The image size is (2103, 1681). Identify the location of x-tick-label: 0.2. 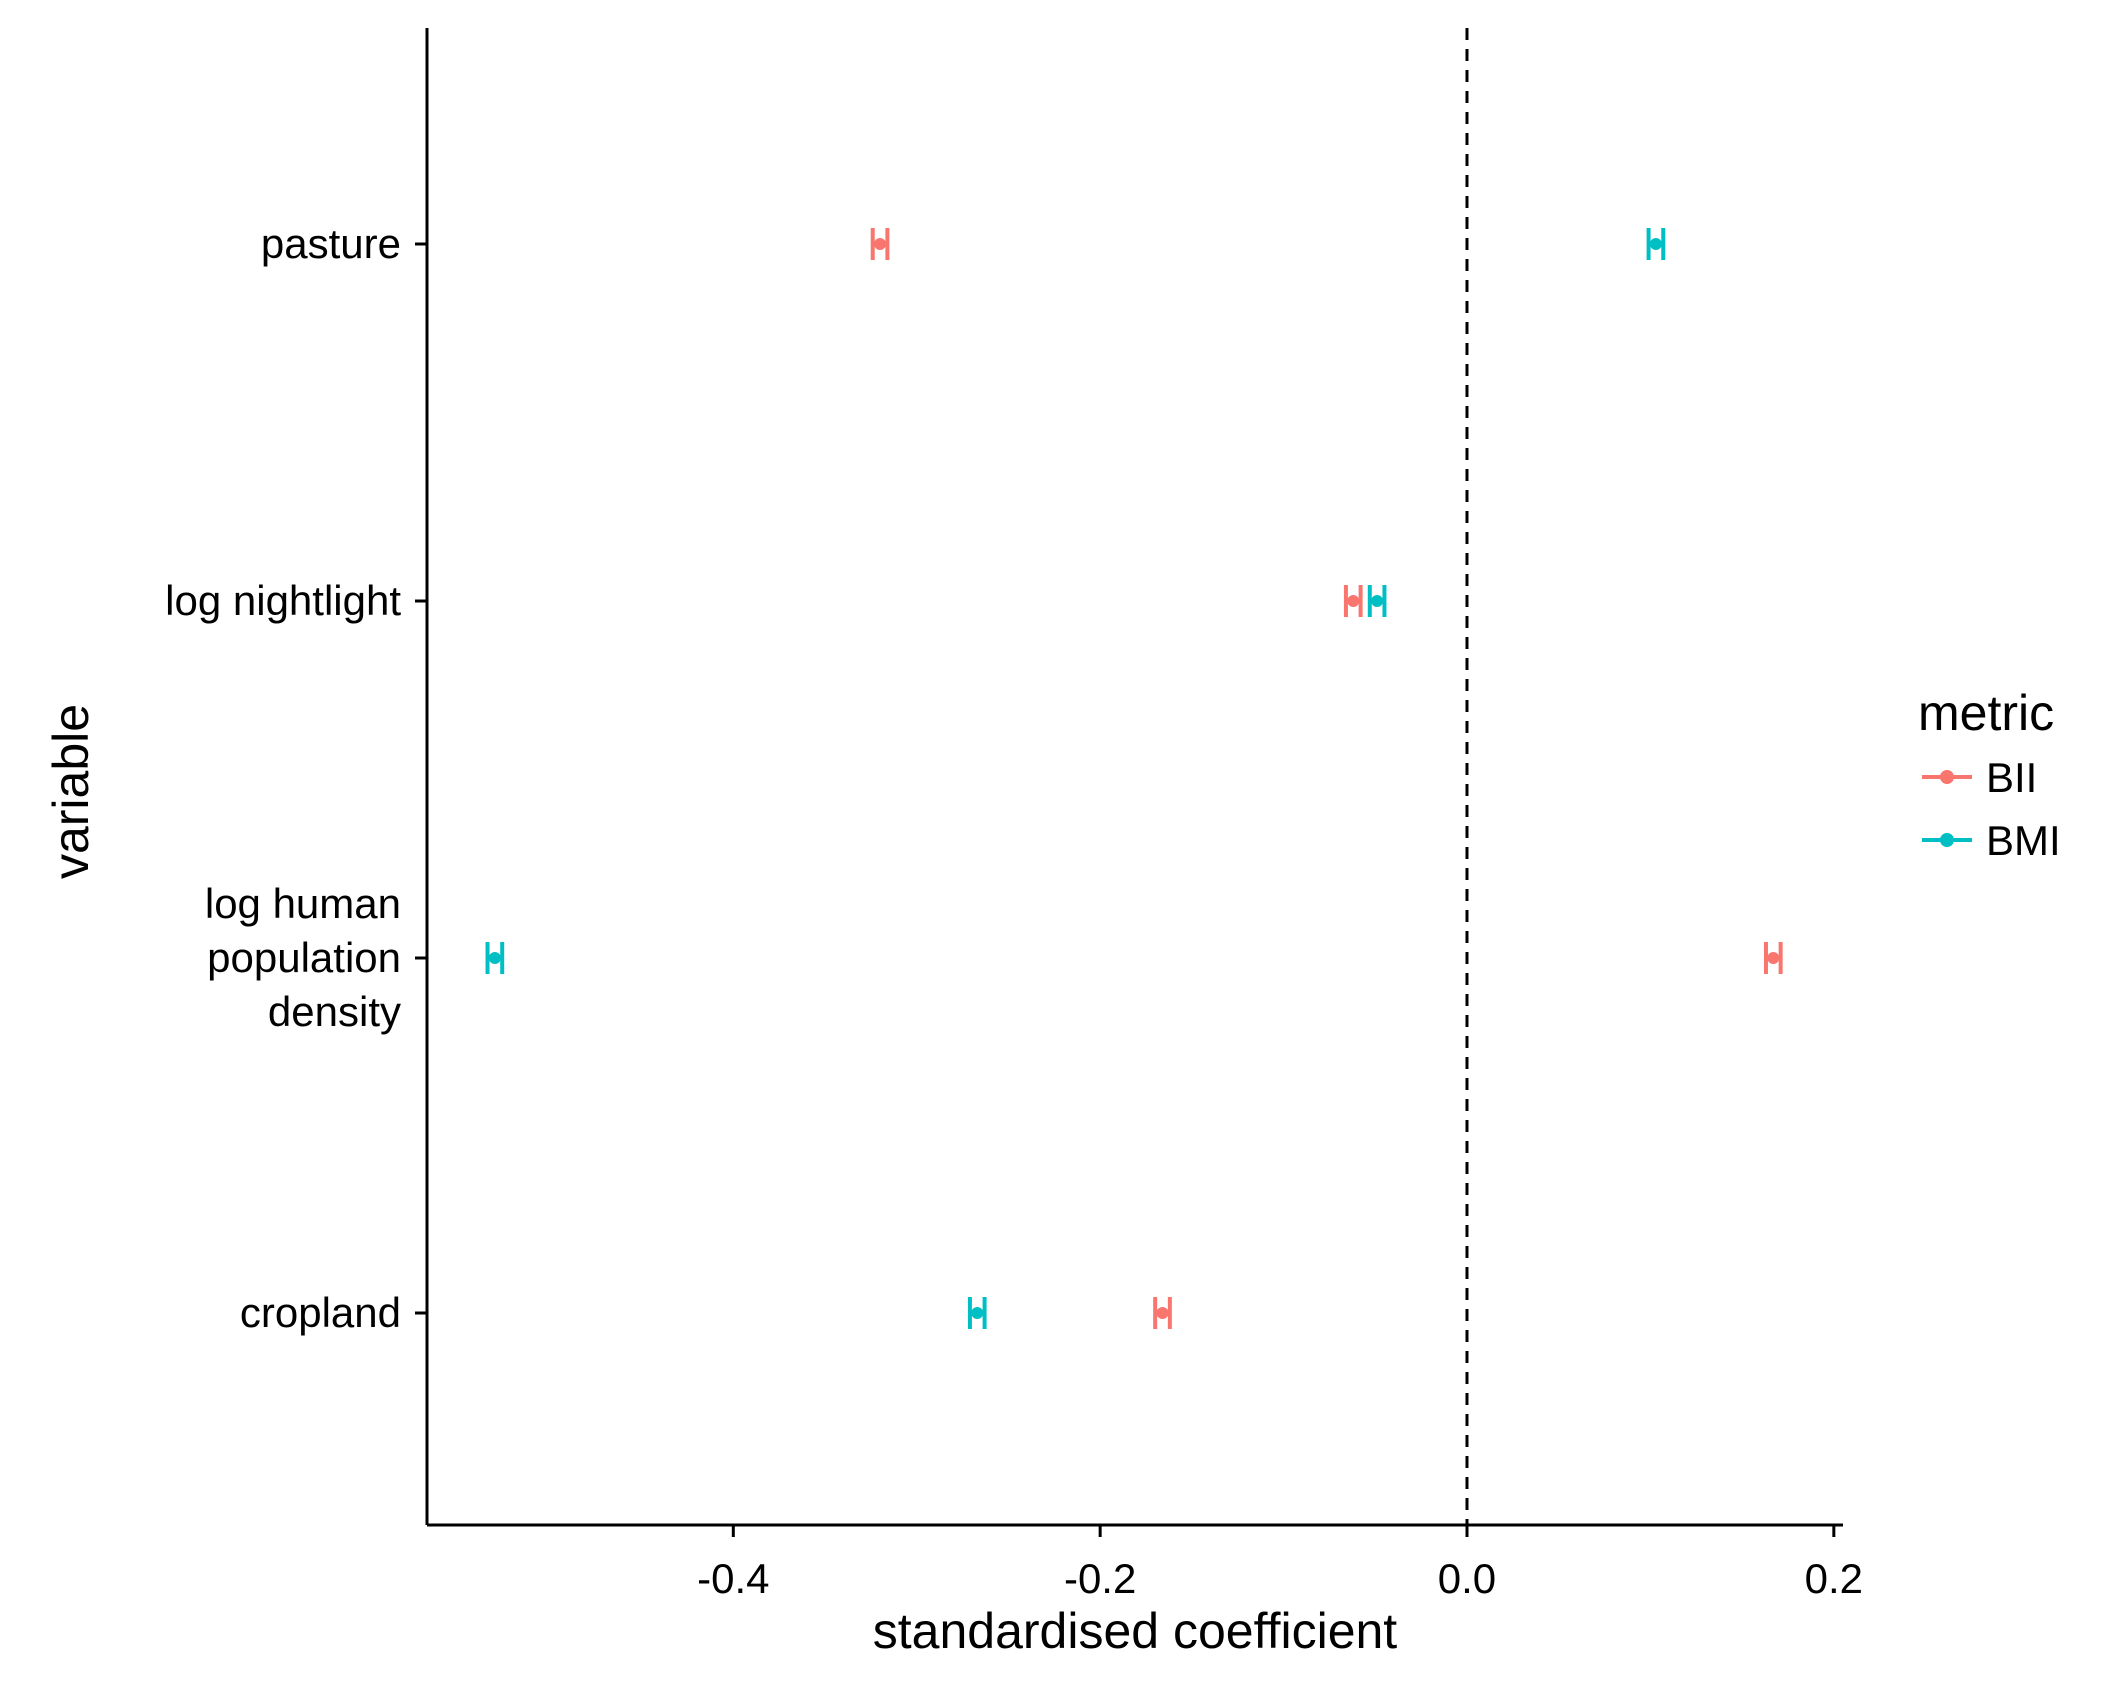
(1834, 1578).